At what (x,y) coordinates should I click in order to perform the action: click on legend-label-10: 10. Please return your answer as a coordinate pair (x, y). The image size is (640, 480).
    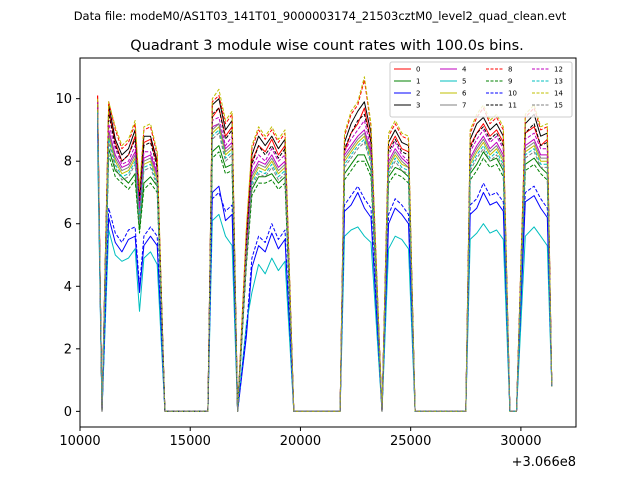
    Looking at the image, I should click on (512, 94).